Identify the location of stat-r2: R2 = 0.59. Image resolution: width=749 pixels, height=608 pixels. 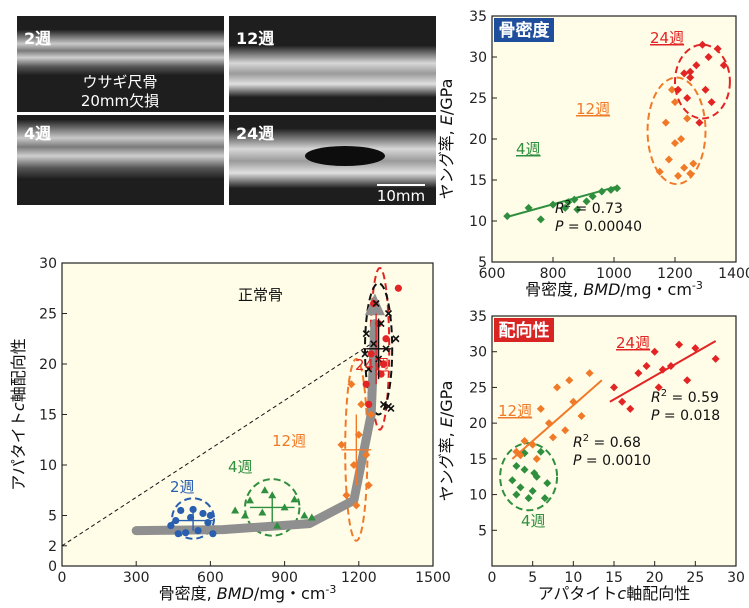
(685, 397).